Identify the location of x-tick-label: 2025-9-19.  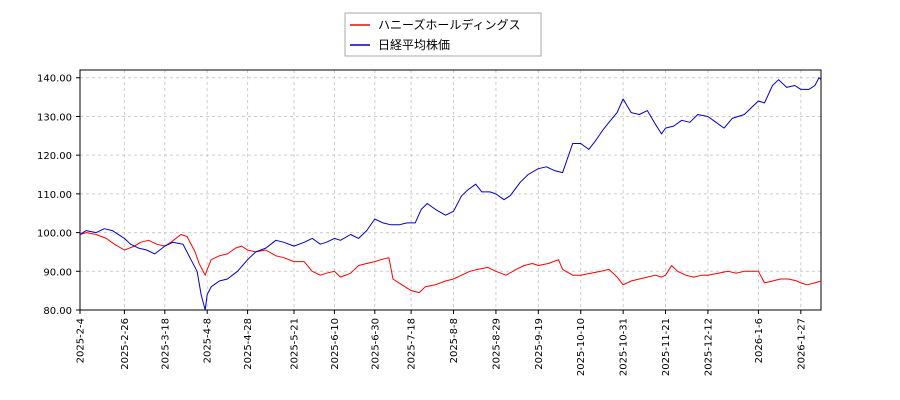
(539, 344).